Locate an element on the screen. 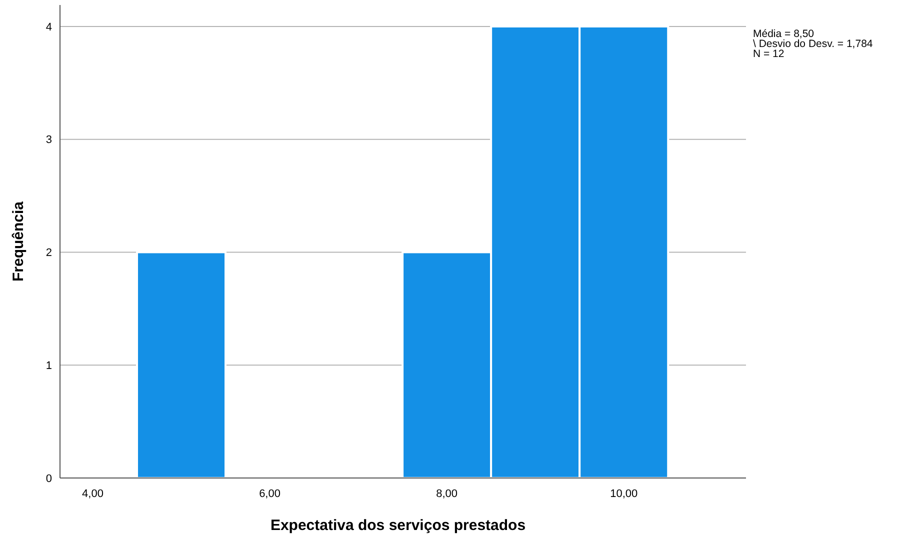 The width and height of the screenshot is (902, 536). y-axis-title: Frequência is located at coordinates (18, 241).